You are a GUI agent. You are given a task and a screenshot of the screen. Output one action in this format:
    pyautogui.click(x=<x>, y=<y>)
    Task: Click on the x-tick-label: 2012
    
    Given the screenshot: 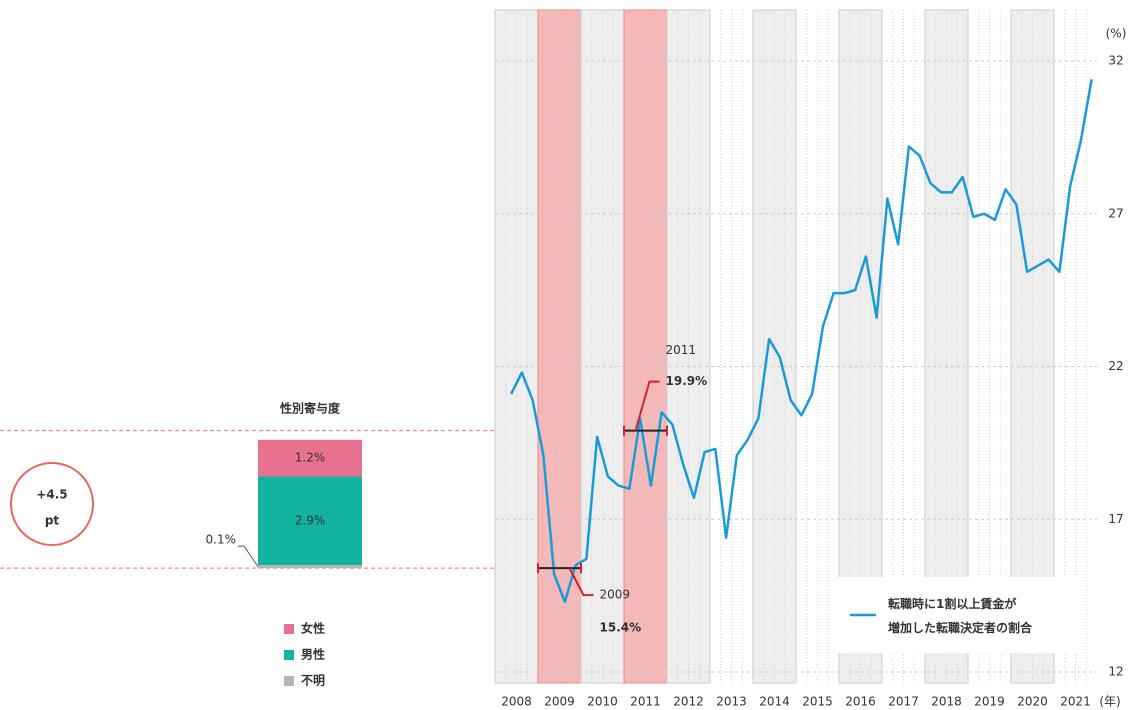 What is the action you would take?
    pyautogui.click(x=688, y=702)
    